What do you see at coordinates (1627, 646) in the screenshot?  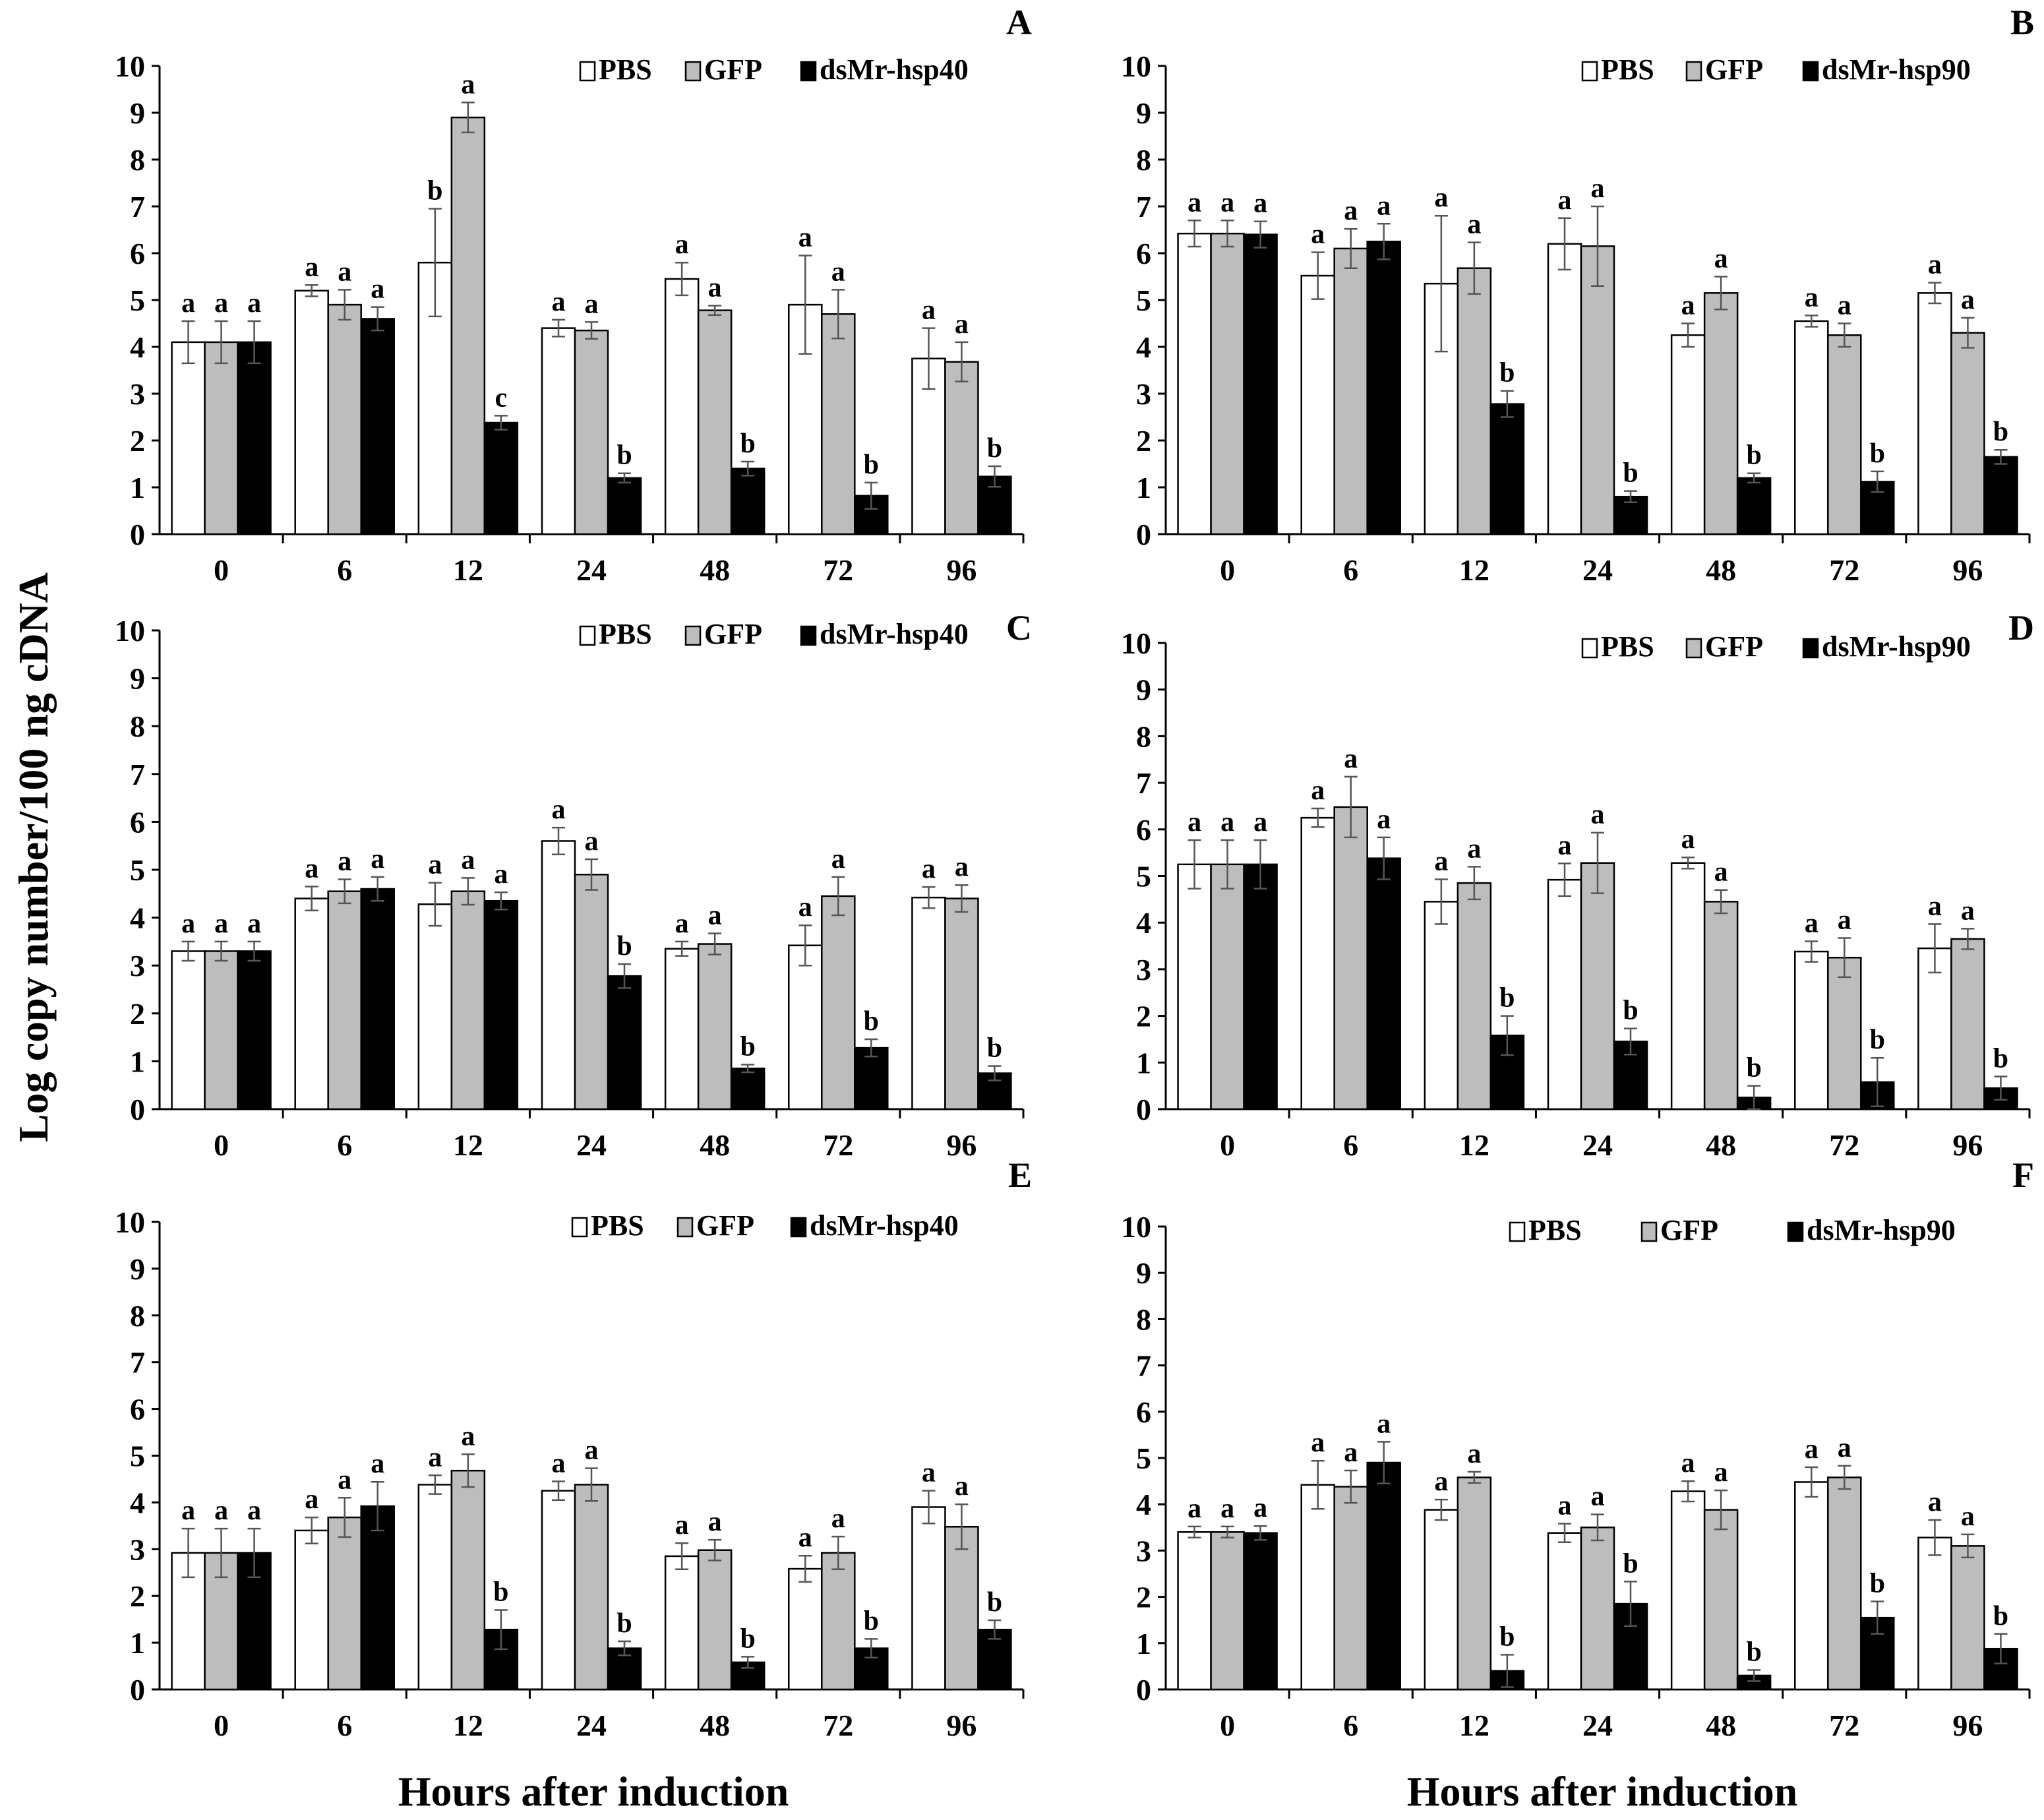 I see `legend-label: PBS` at bounding box center [1627, 646].